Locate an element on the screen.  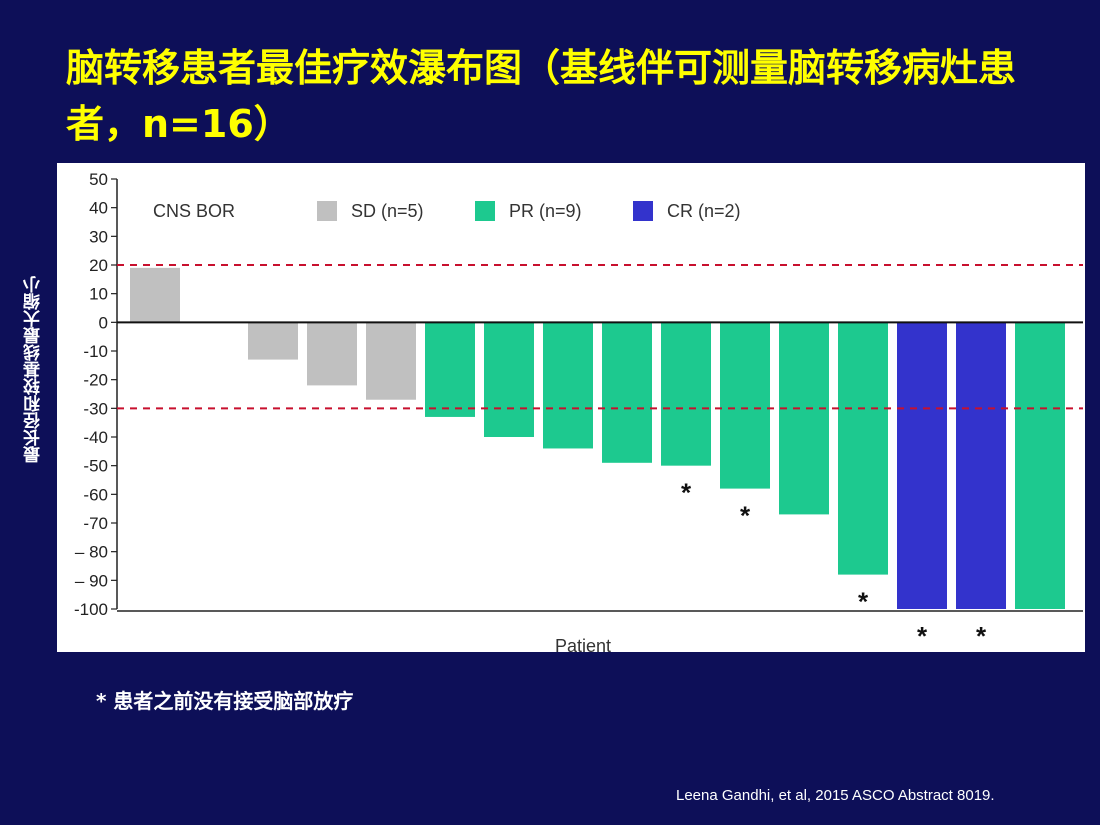
y-axis-label: 最长径和较基线最大缩小 is located at coordinates (34, 370).